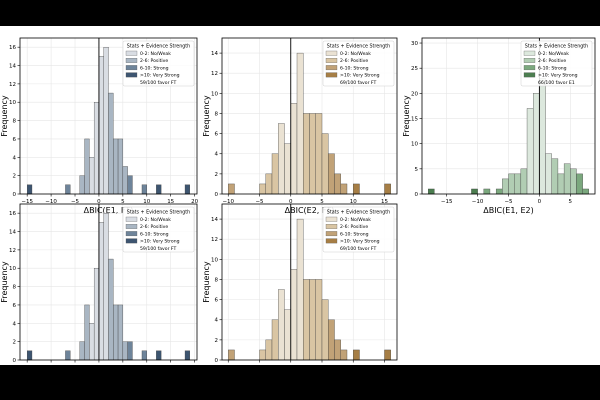  Describe the element at coordinates (217, 114) in the screenshot. I see `y-tick-label: 8` at that location.